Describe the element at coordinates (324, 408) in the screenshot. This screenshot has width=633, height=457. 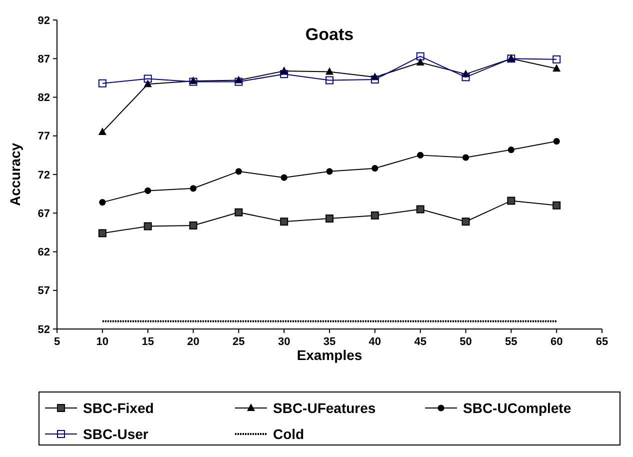
I see `legend-label: SBC-UFeatures` at that location.